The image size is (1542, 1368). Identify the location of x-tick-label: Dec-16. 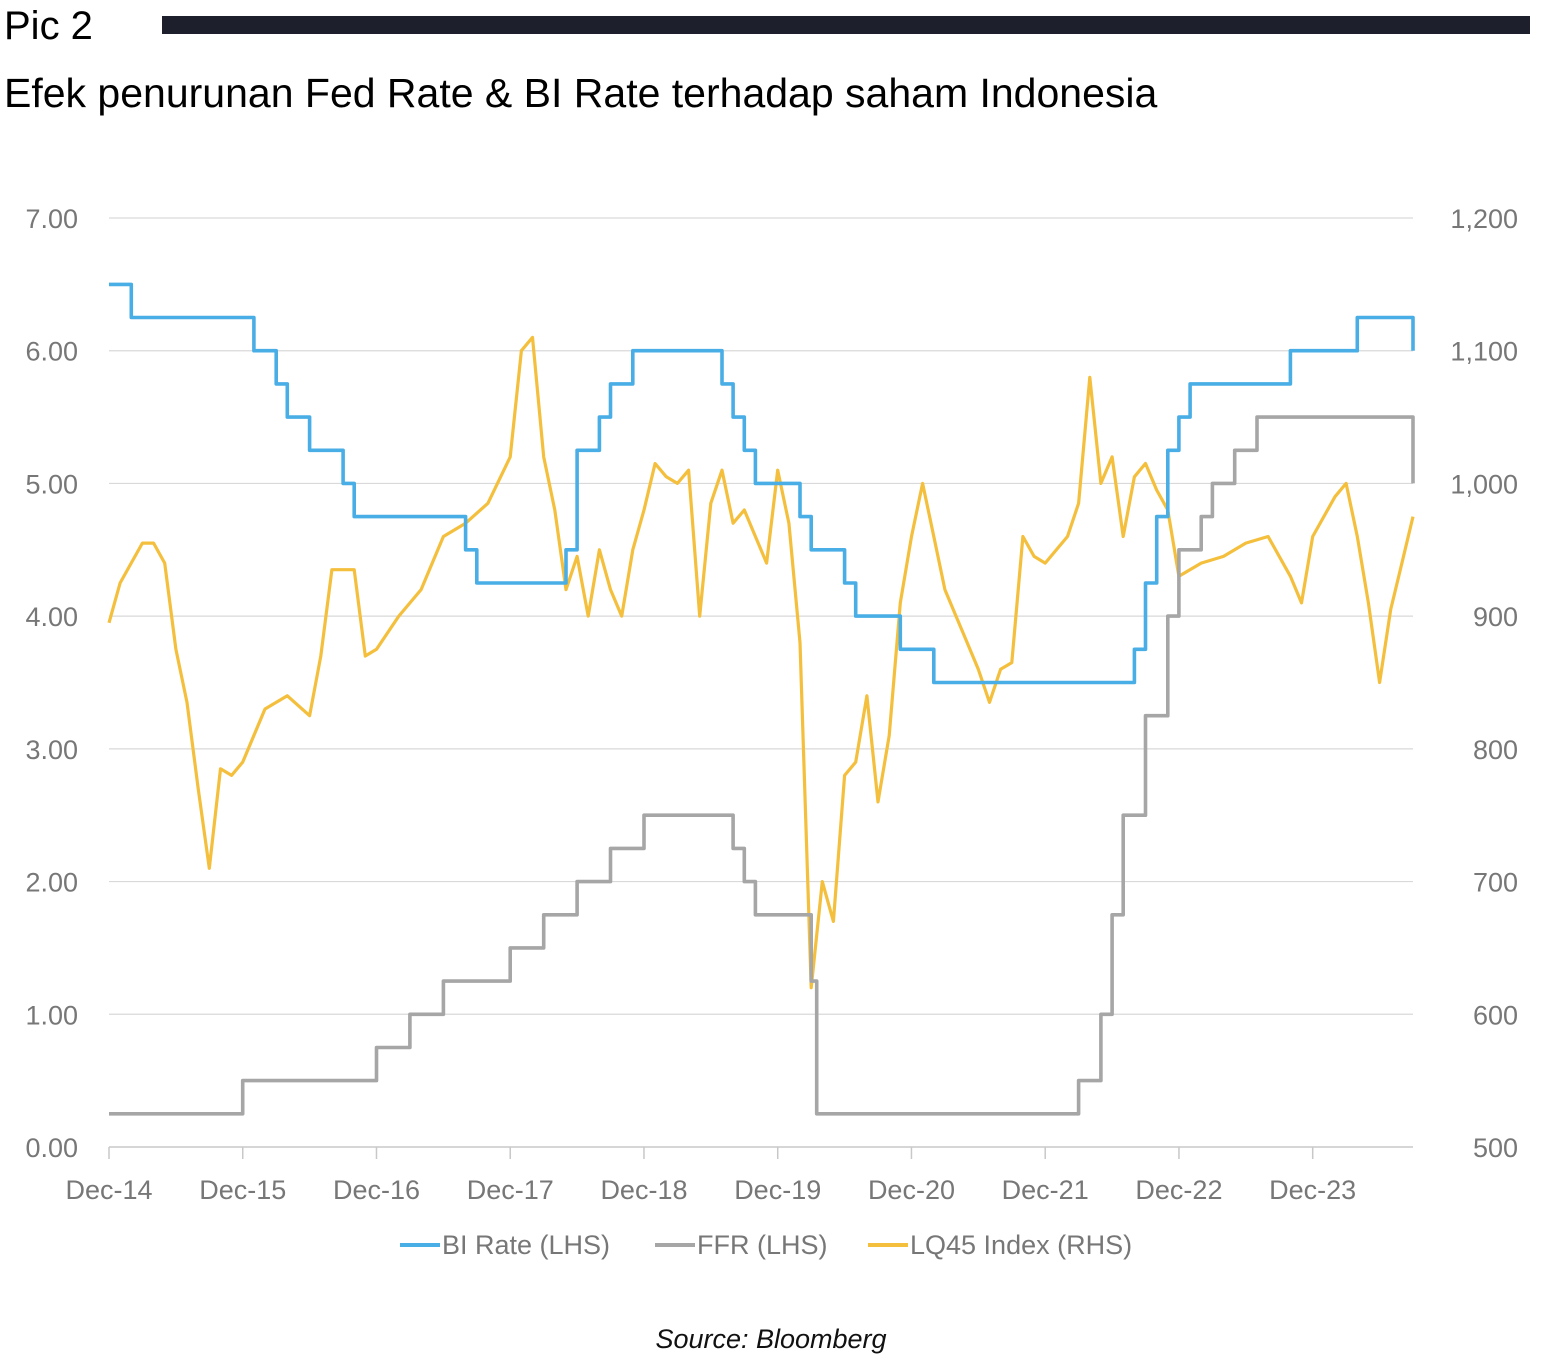
(376, 1190).